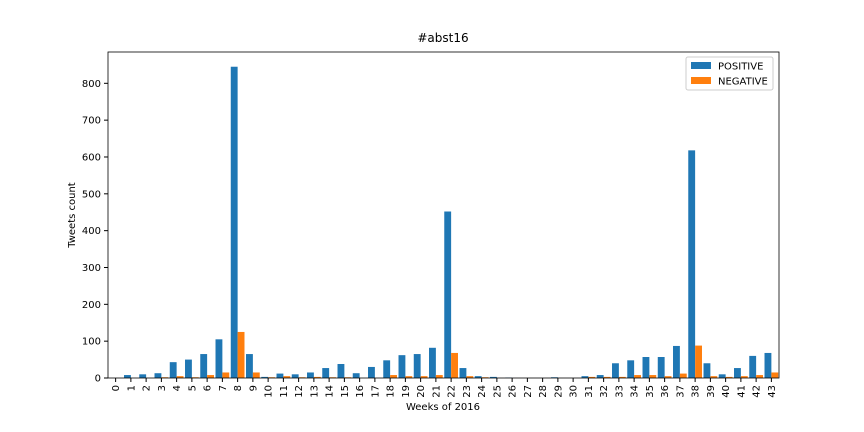 The width and height of the screenshot is (864, 432). Describe the element at coordinates (330, 391) in the screenshot. I see `x-tick-label: 14` at that location.